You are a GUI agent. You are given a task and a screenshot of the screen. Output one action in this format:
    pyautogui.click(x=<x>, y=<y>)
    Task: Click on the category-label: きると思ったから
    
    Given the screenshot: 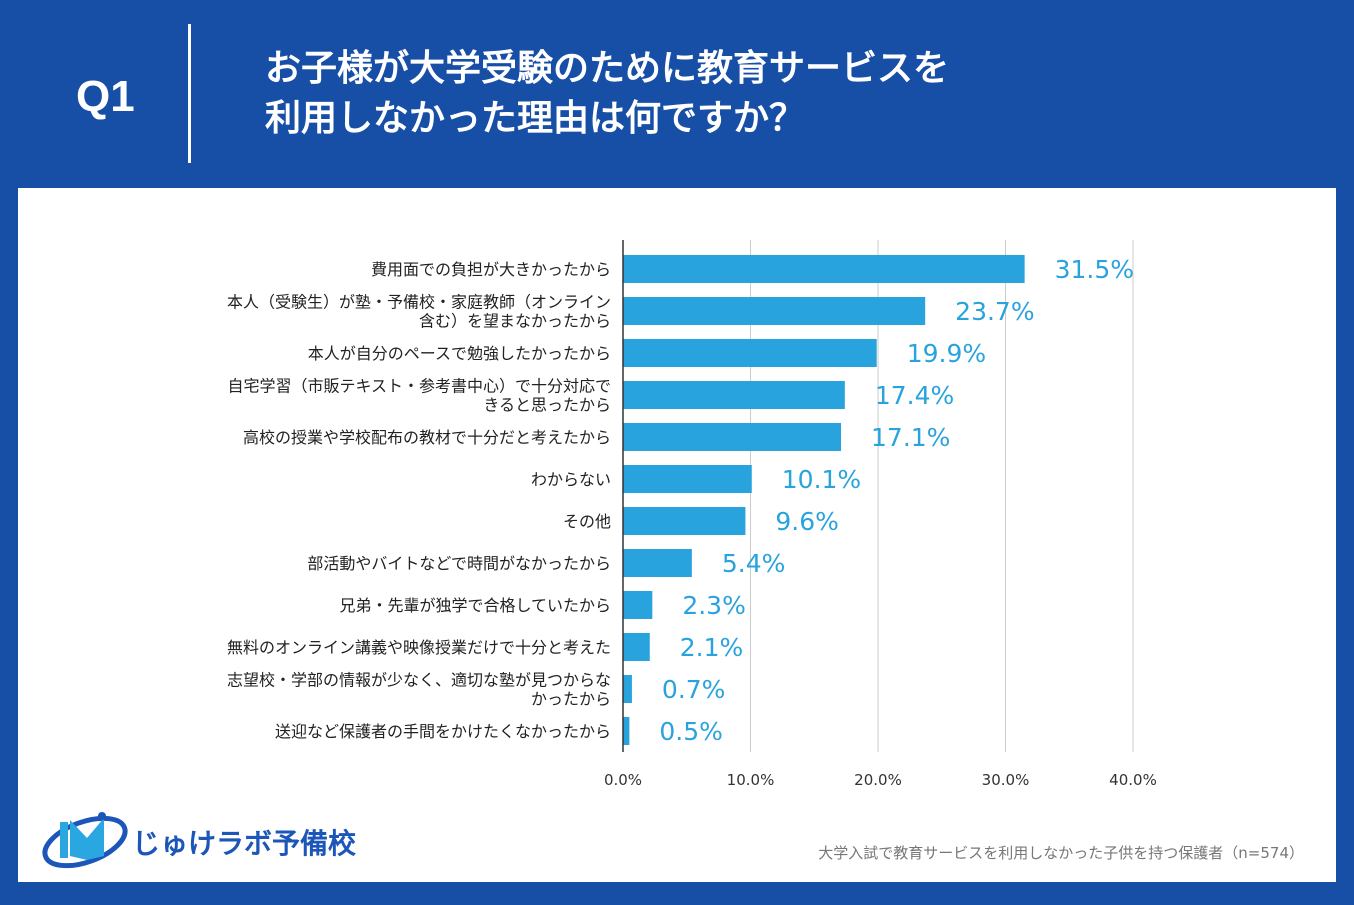 What is the action you would take?
    pyautogui.click(x=547, y=405)
    